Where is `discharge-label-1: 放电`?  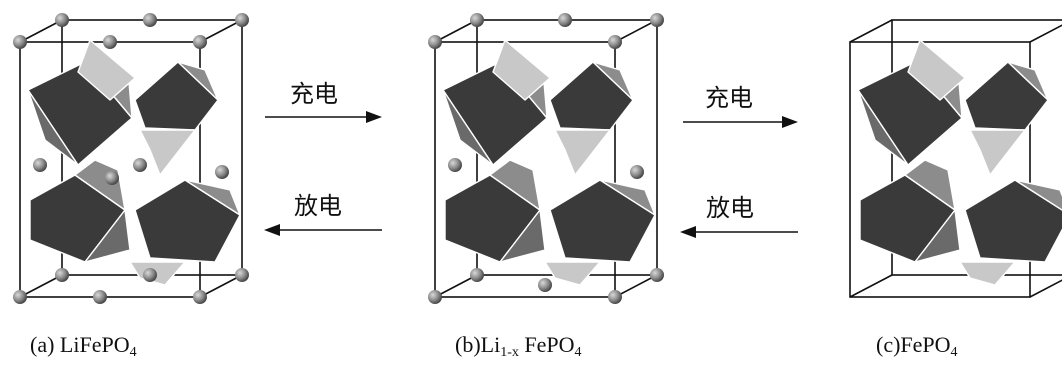 discharge-label-1: 放电 is located at coordinates (318, 206).